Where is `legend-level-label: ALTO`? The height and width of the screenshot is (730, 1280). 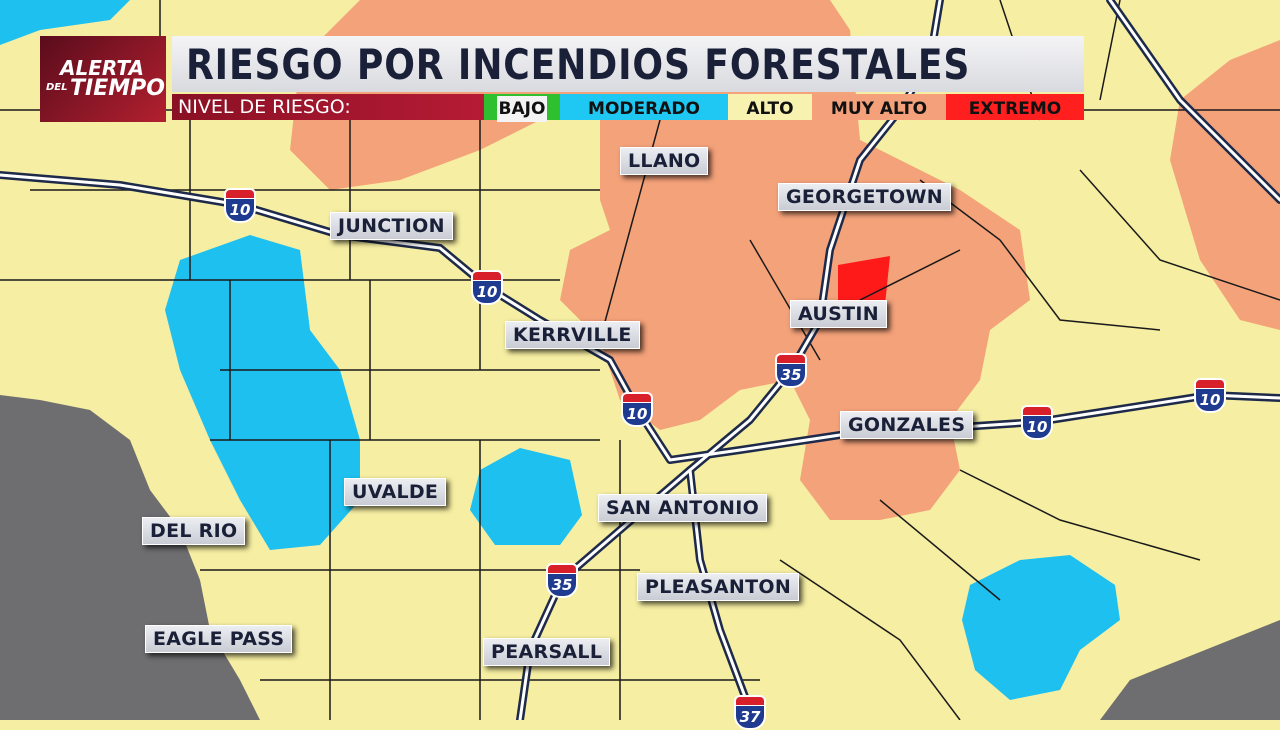 legend-level-label: ALTO is located at coordinates (770, 109).